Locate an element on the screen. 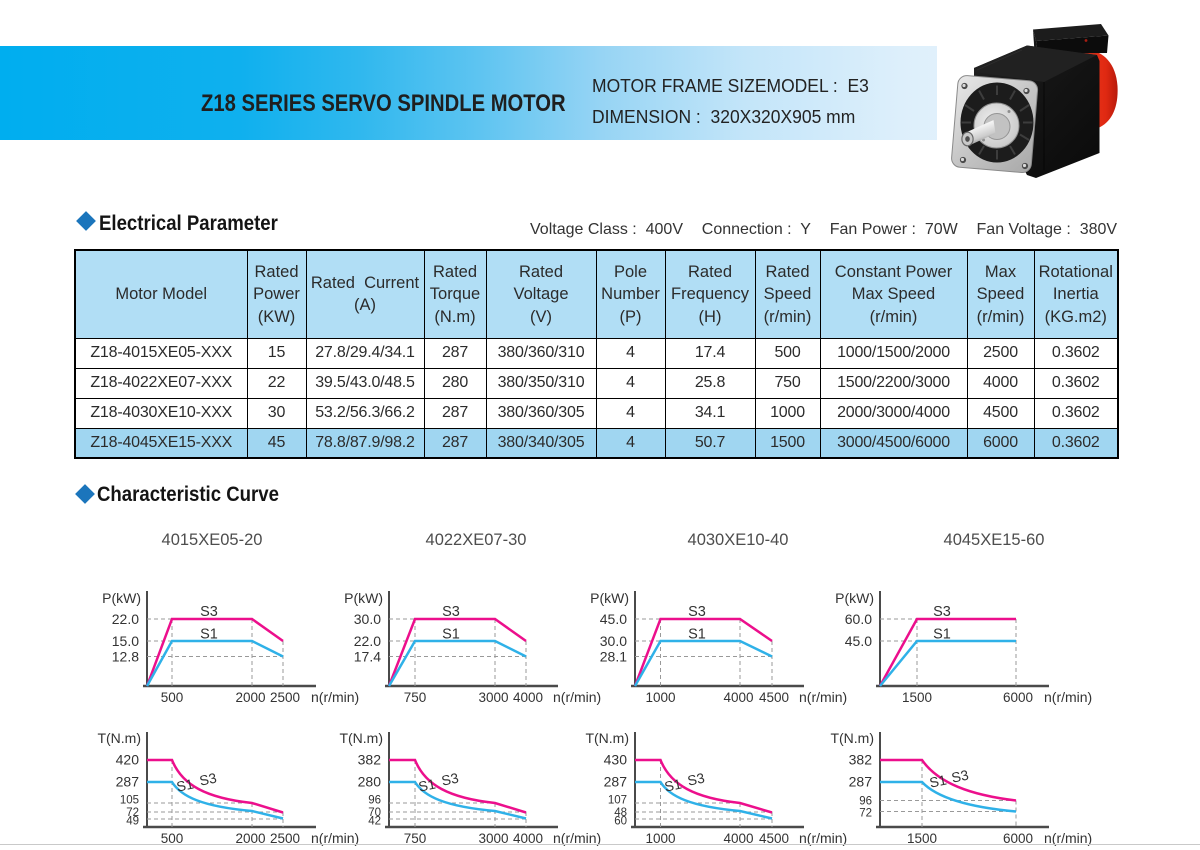 Image resolution: width=1200 pixels, height=850 pixels. svg-text: 49 is located at coordinates (132, 822).